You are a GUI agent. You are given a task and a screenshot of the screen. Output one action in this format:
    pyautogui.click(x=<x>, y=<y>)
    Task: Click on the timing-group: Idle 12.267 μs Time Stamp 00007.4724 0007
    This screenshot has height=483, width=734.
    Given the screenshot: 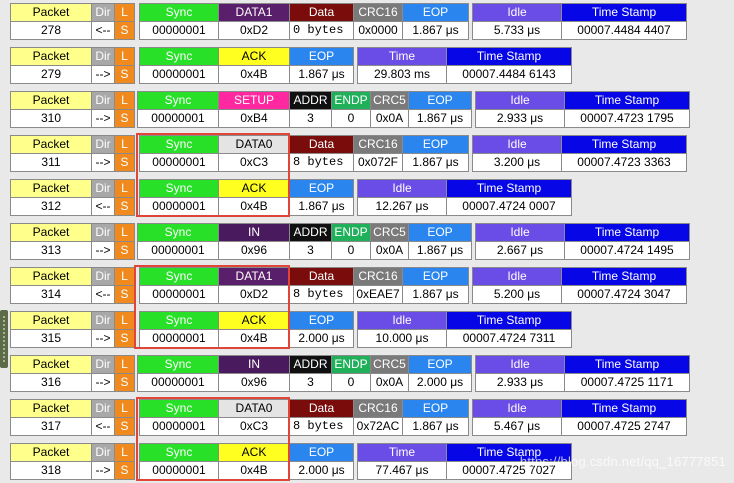 What is the action you would take?
    pyautogui.click(x=464, y=197)
    